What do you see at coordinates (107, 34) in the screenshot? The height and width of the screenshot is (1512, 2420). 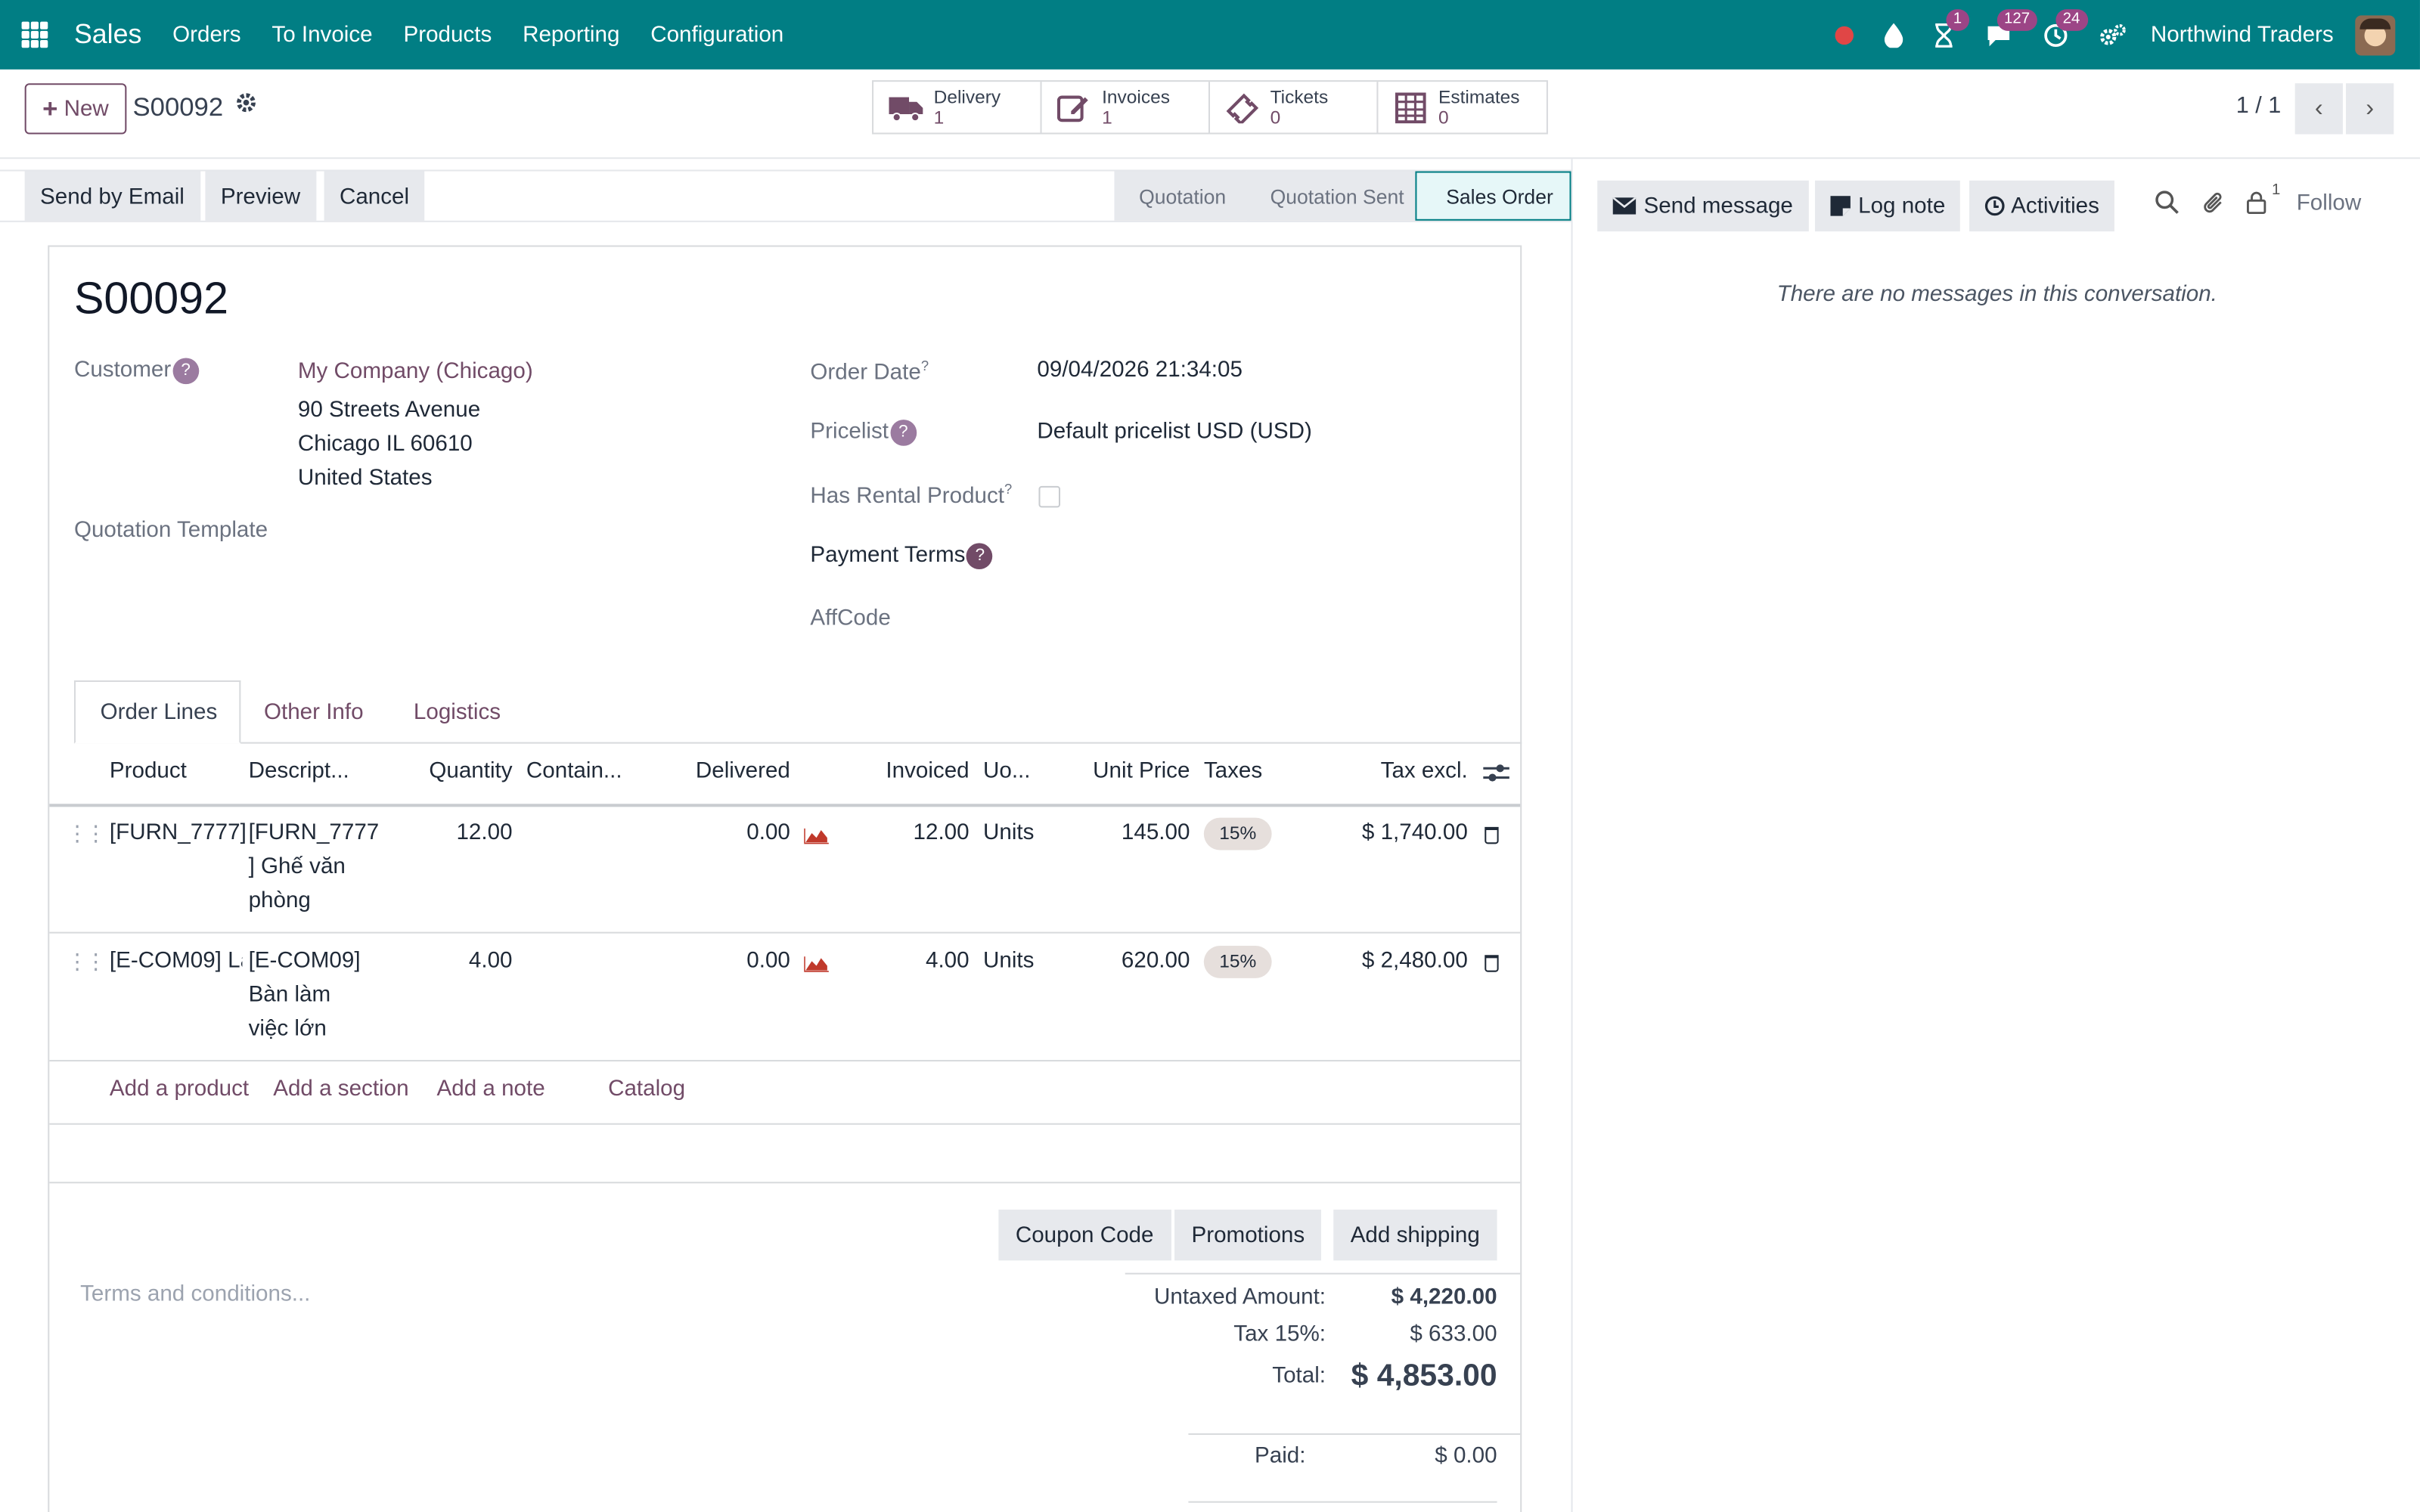 I see `app-name: Sales` at bounding box center [107, 34].